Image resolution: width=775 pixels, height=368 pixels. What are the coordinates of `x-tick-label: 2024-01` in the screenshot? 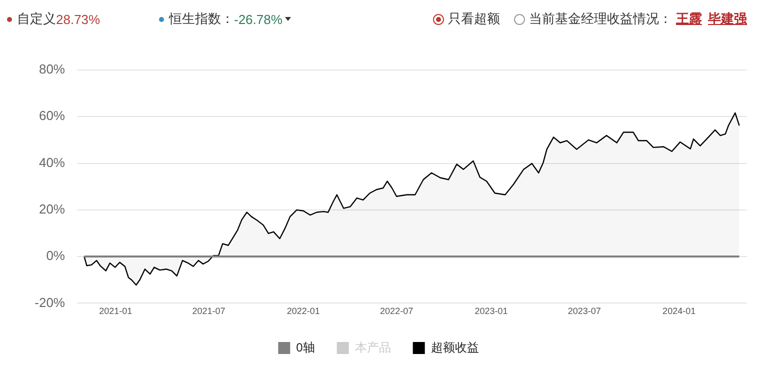 It's located at (679, 311).